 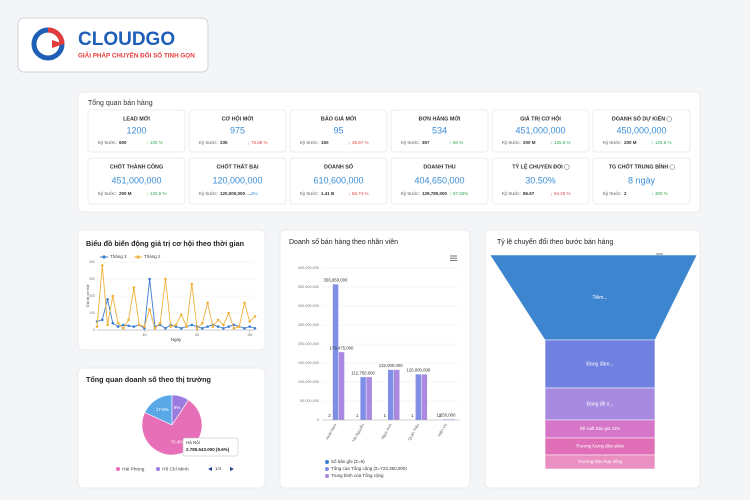 What do you see at coordinates (439, 130) in the screenshot?
I see `kpi-value: 534` at bounding box center [439, 130].